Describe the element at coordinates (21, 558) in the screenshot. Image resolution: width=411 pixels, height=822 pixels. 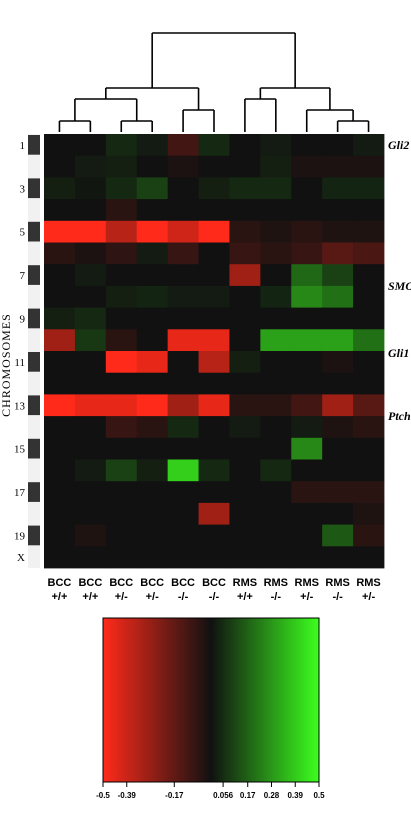
I see `chromosome-label: X` at that location.